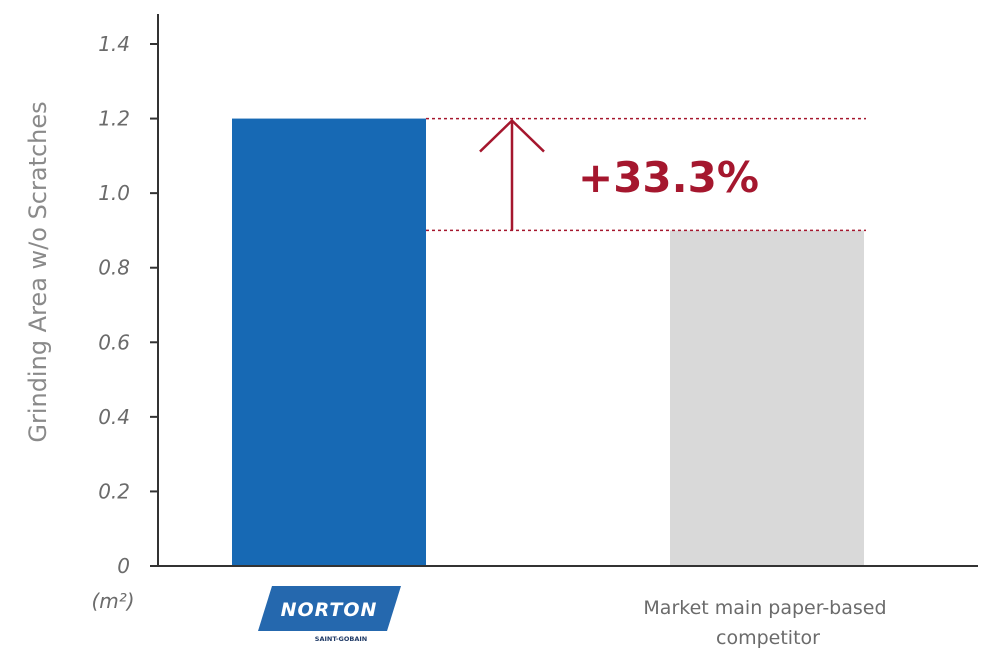 This screenshot has height=659, width=990. What do you see at coordinates (341, 639) in the screenshot?
I see `norton-logo-subtitle: SAINT-GOBAIN` at bounding box center [341, 639].